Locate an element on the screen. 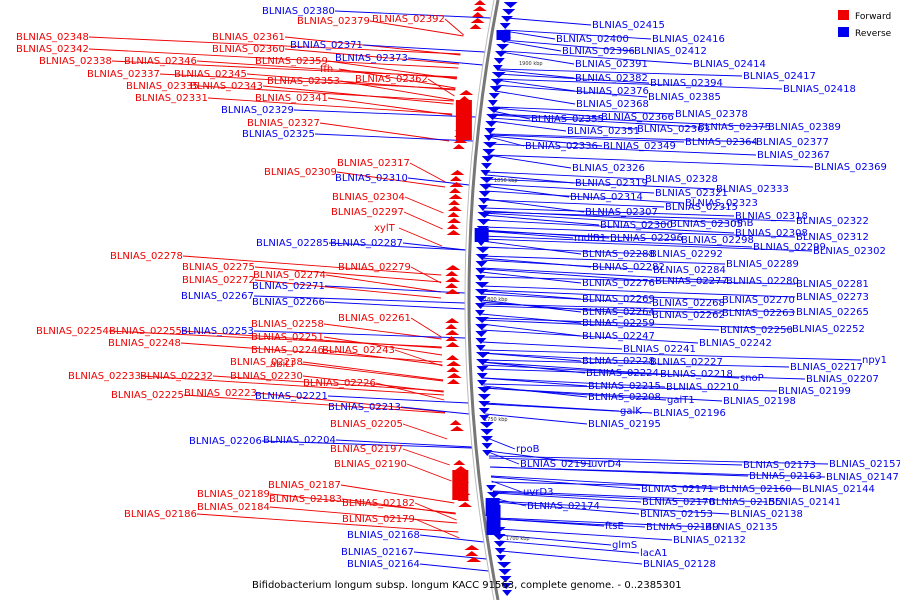 The image size is (900, 600). forward-gene-label: BLNIAS_02353 is located at coordinates (303, 81).